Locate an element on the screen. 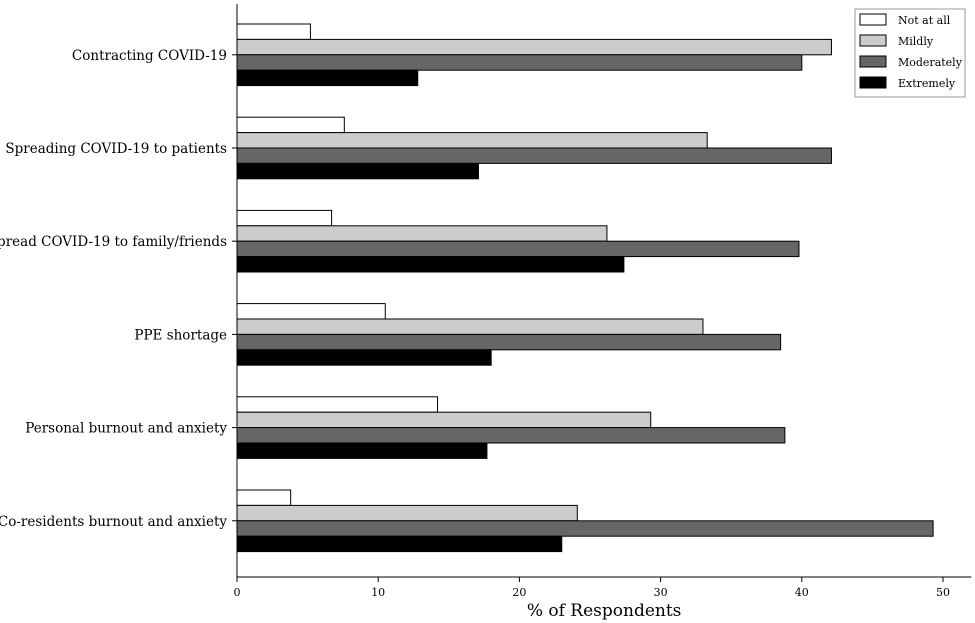  legend: Not at all Mildly Moderately Extremely is located at coordinates (910, 53).